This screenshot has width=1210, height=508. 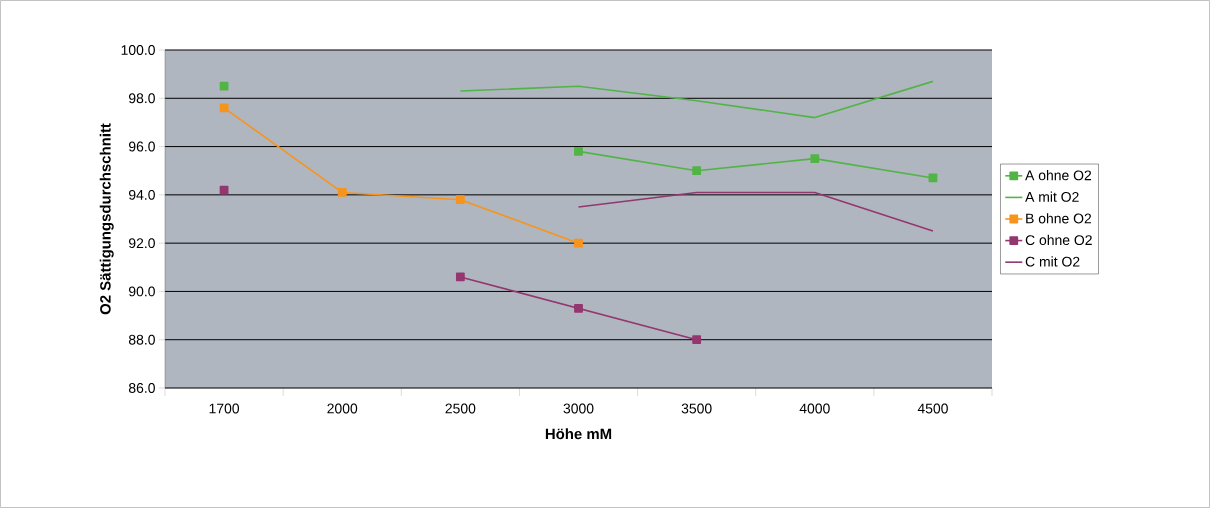 What do you see at coordinates (1058, 175) in the screenshot?
I see `legend-label: A ohne O2` at bounding box center [1058, 175].